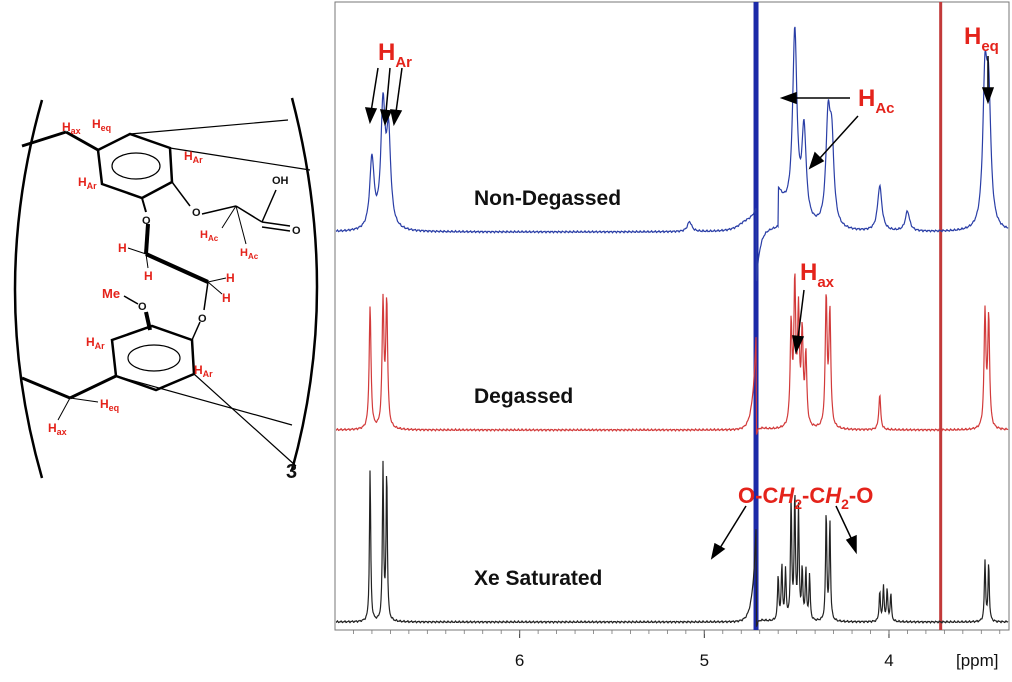  I want to click on top-ring-to-right-line, so click(240, 159).